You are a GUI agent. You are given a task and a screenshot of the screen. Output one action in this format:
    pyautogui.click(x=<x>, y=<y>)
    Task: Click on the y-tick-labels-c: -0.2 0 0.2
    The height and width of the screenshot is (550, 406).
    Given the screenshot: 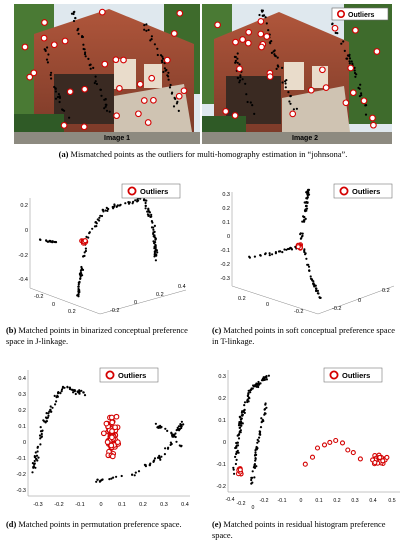 What is the action you would take?
    pyautogui.click(x=361, y=300)
    